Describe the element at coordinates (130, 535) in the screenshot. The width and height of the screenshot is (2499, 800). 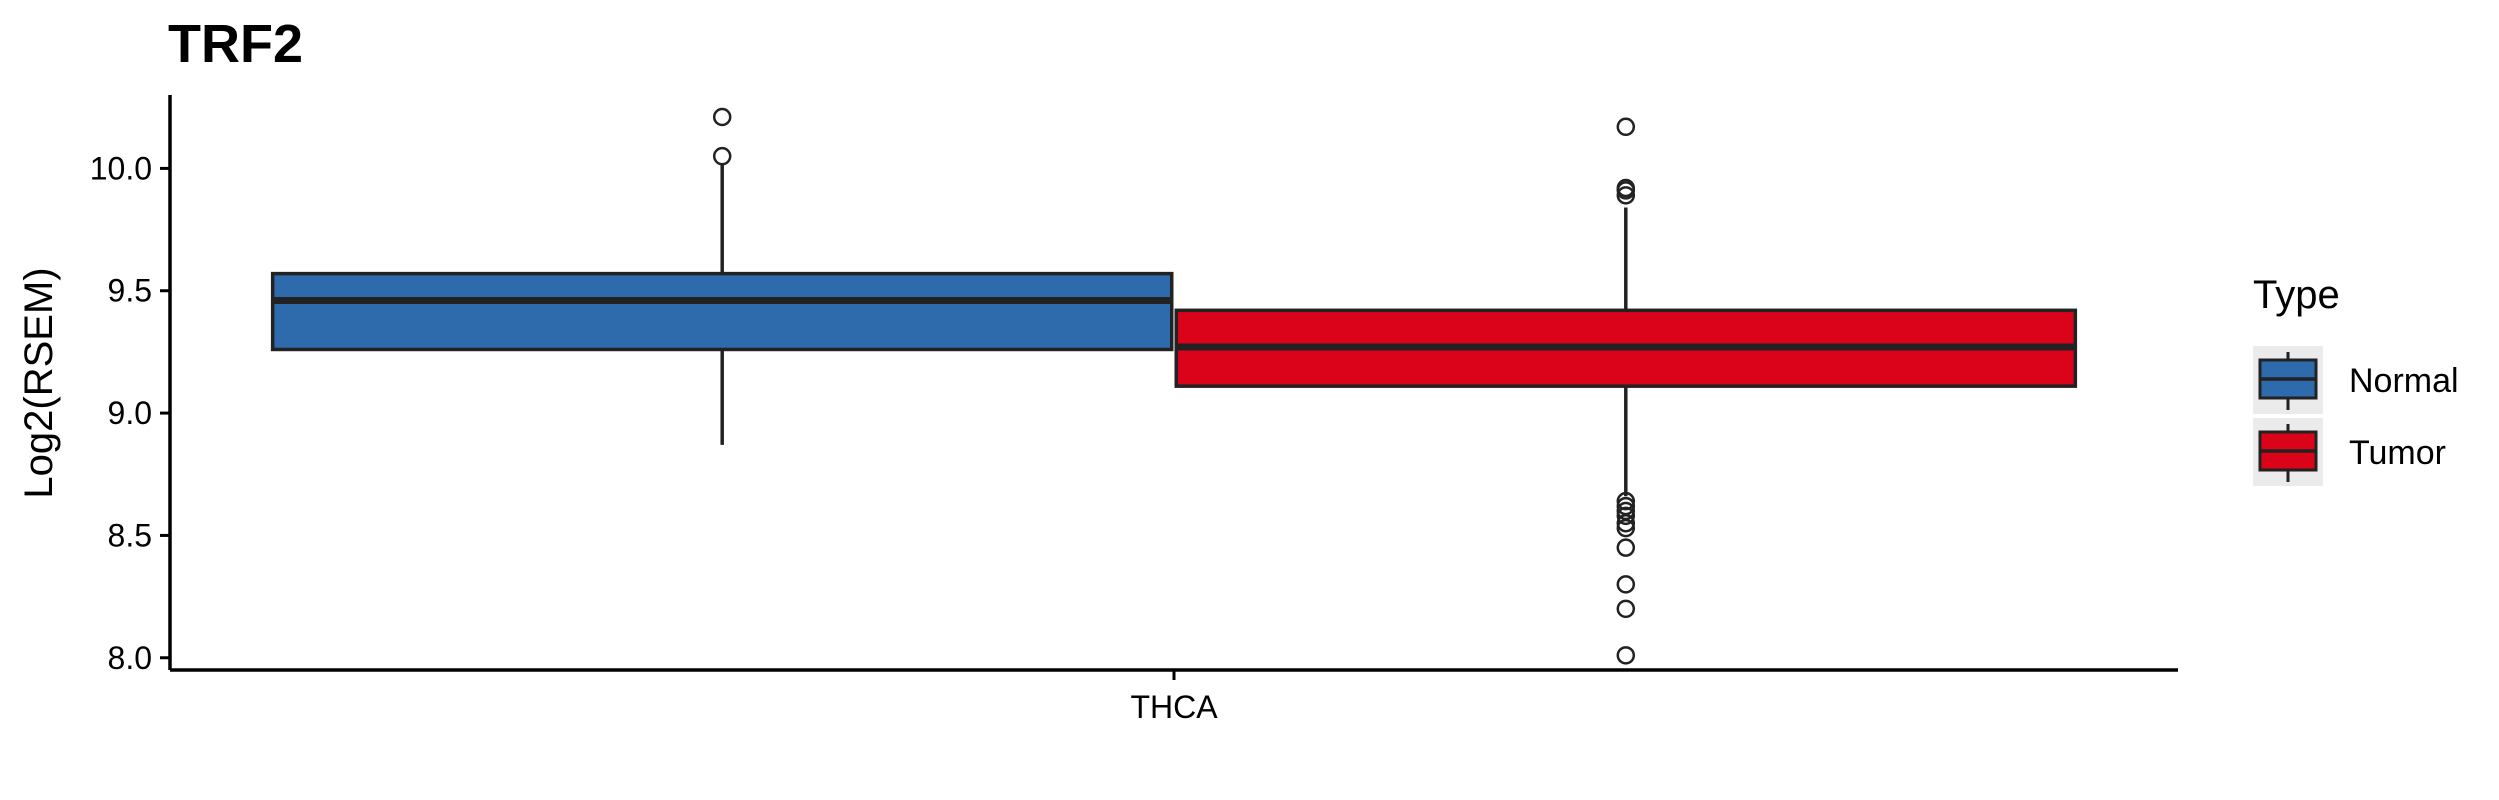
I see `y-tick-label: 8.5` at that location.